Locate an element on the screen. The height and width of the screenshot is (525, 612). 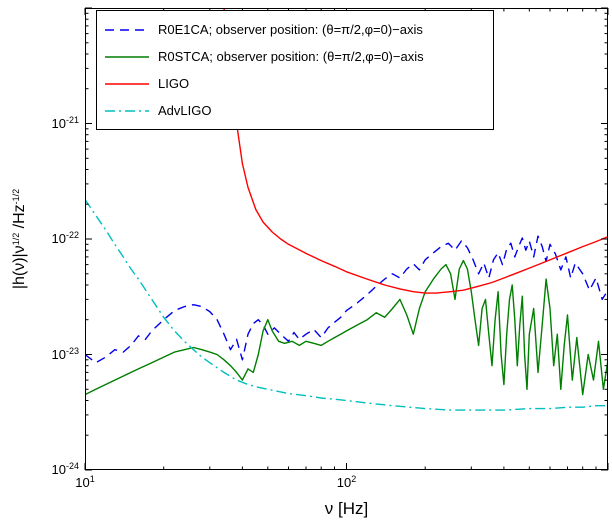
legend-item-advligo: AdvLIGO is located at coordinates (295, 110).